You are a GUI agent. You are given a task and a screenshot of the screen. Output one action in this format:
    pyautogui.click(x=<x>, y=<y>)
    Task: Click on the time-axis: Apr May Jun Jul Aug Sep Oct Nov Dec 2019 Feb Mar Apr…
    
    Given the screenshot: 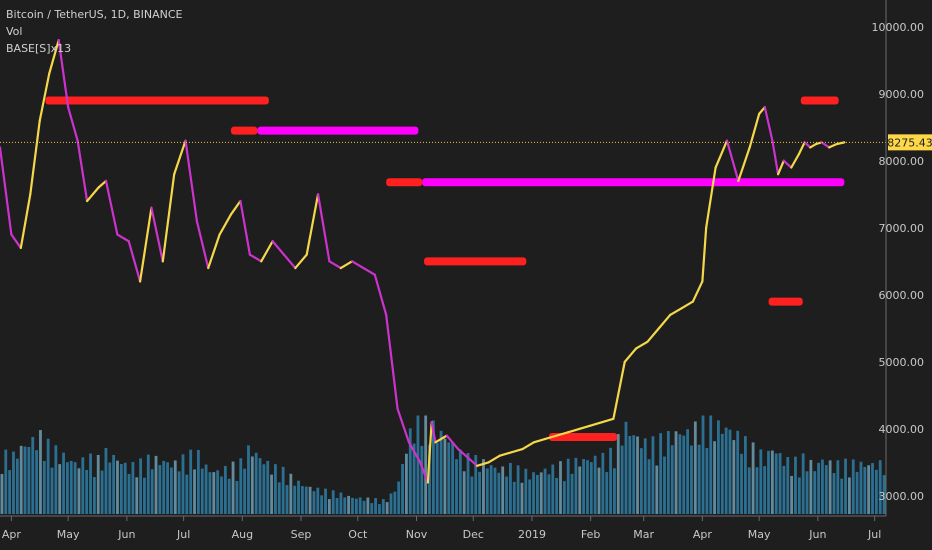 What is the action you would take?
    pyautogui.click(x=441, y=528)
    